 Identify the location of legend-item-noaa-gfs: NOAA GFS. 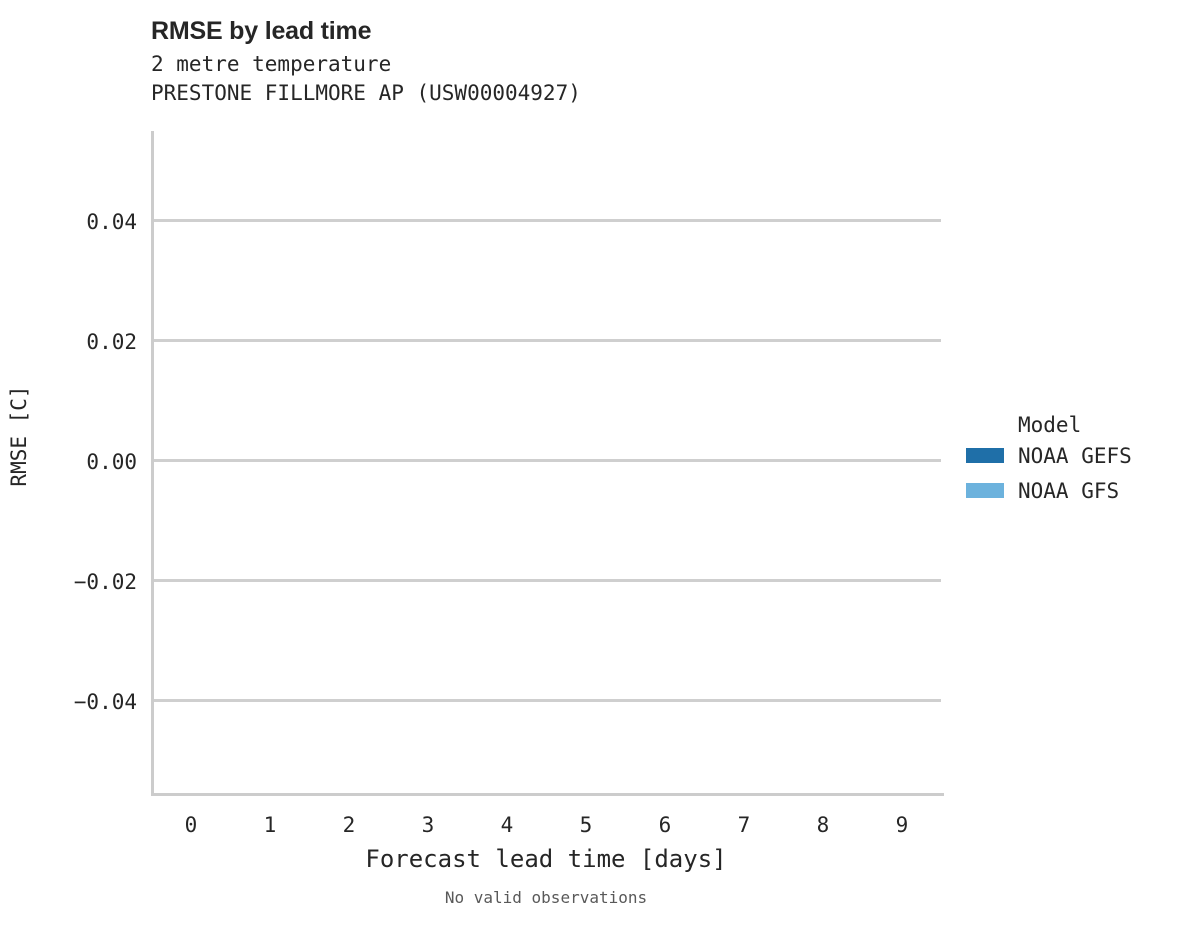
(1071, 490).